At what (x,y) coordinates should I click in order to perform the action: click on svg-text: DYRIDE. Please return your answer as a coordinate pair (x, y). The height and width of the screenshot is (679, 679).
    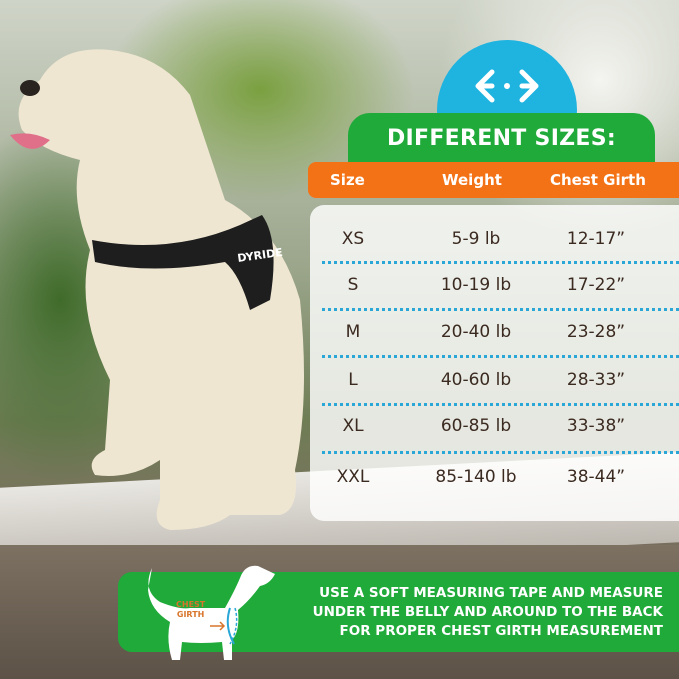
    Looking at the image, I should click on (260, 255).